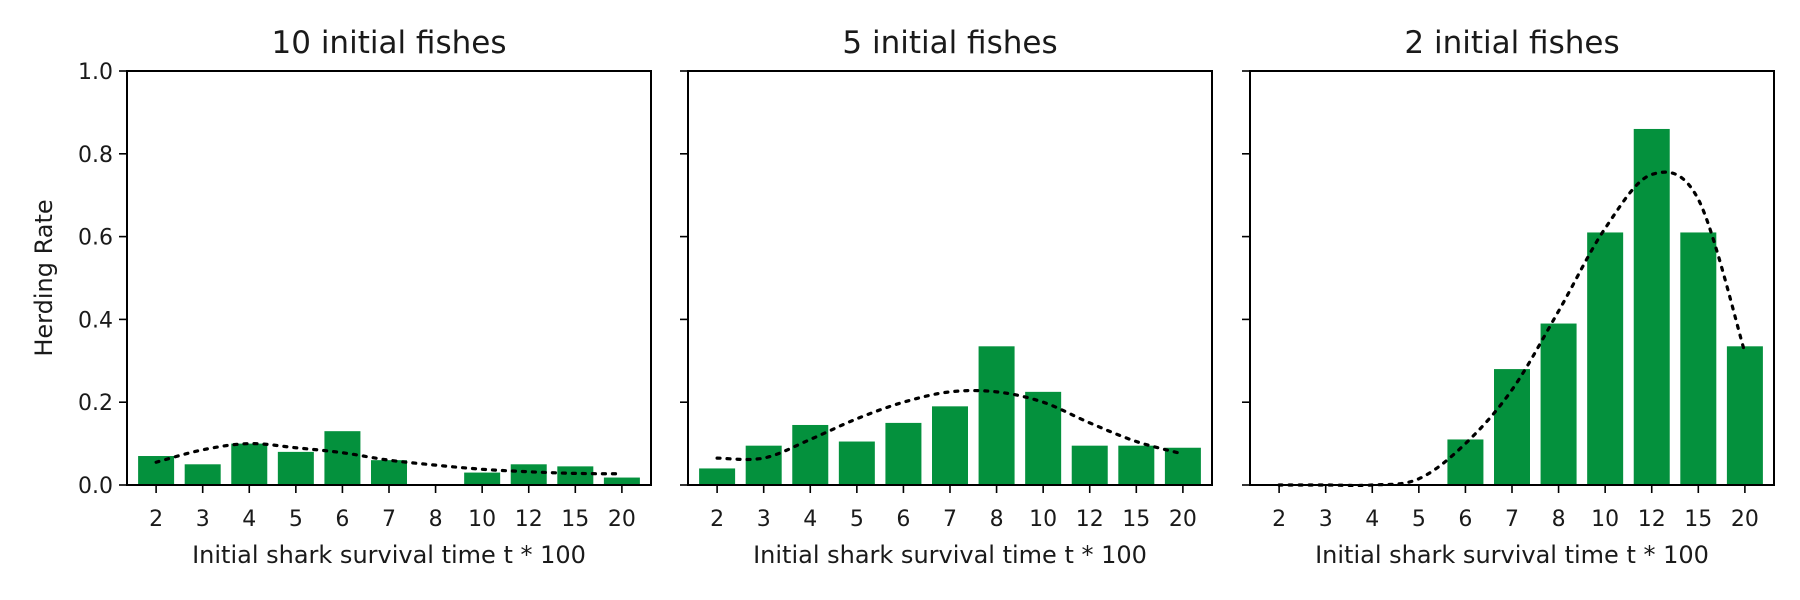  I want to click on y-tick-label: 1.0, so click(95, 72).